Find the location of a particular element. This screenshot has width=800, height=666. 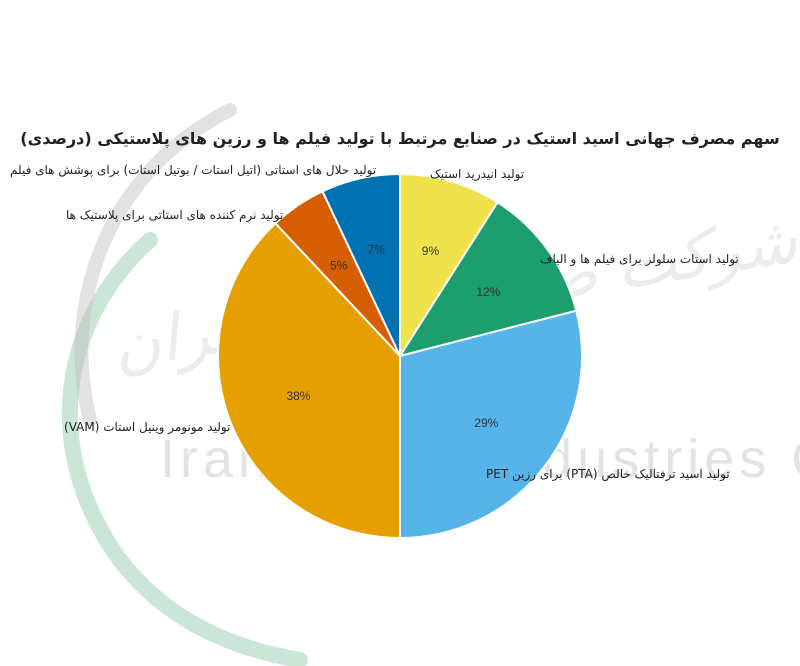

pie-slice-value-1: 12% is located at coordinates (488, 292).